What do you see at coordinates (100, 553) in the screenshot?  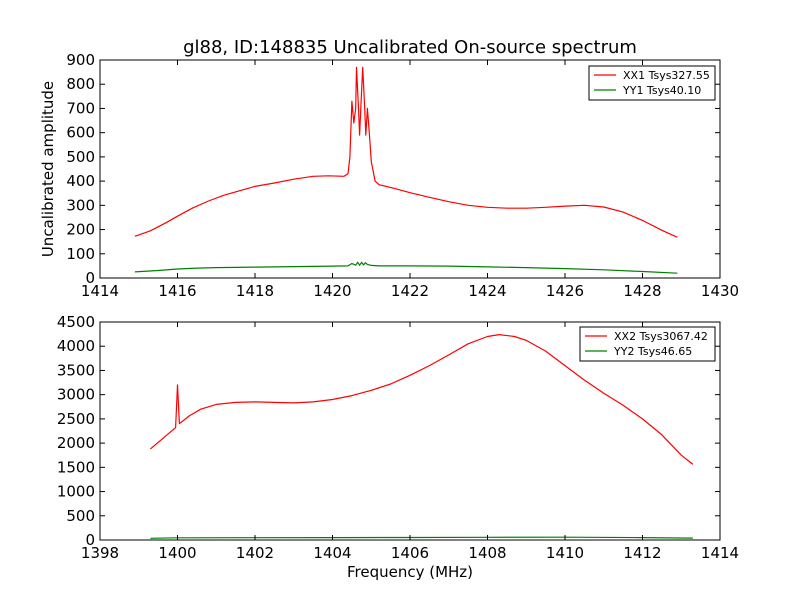 I see `bottom-x-tick-label: 1398` at bounding box center [100, 553].